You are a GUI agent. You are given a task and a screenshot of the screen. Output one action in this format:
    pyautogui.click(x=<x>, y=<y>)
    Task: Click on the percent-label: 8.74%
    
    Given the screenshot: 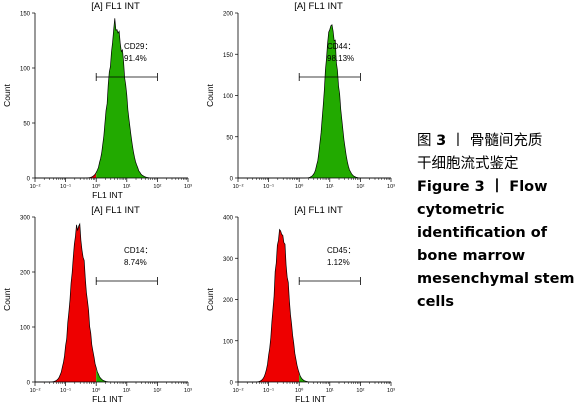 What is the action you would take?
    pyautogui.click(x=135, y=262)
    